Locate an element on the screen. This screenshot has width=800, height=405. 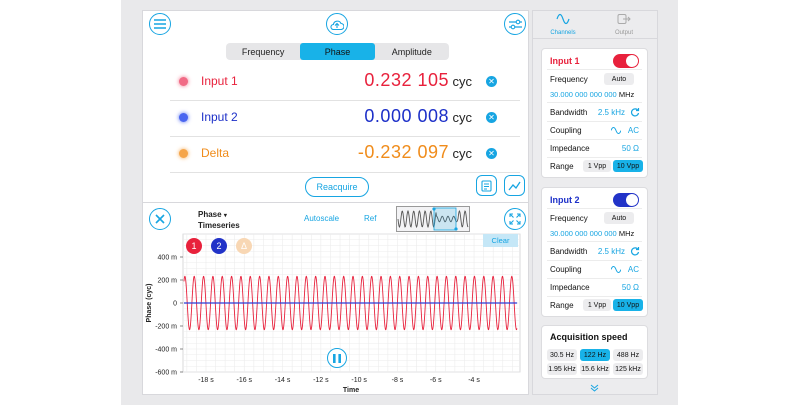
fullscreen-button is located at coordinates (515, 219).